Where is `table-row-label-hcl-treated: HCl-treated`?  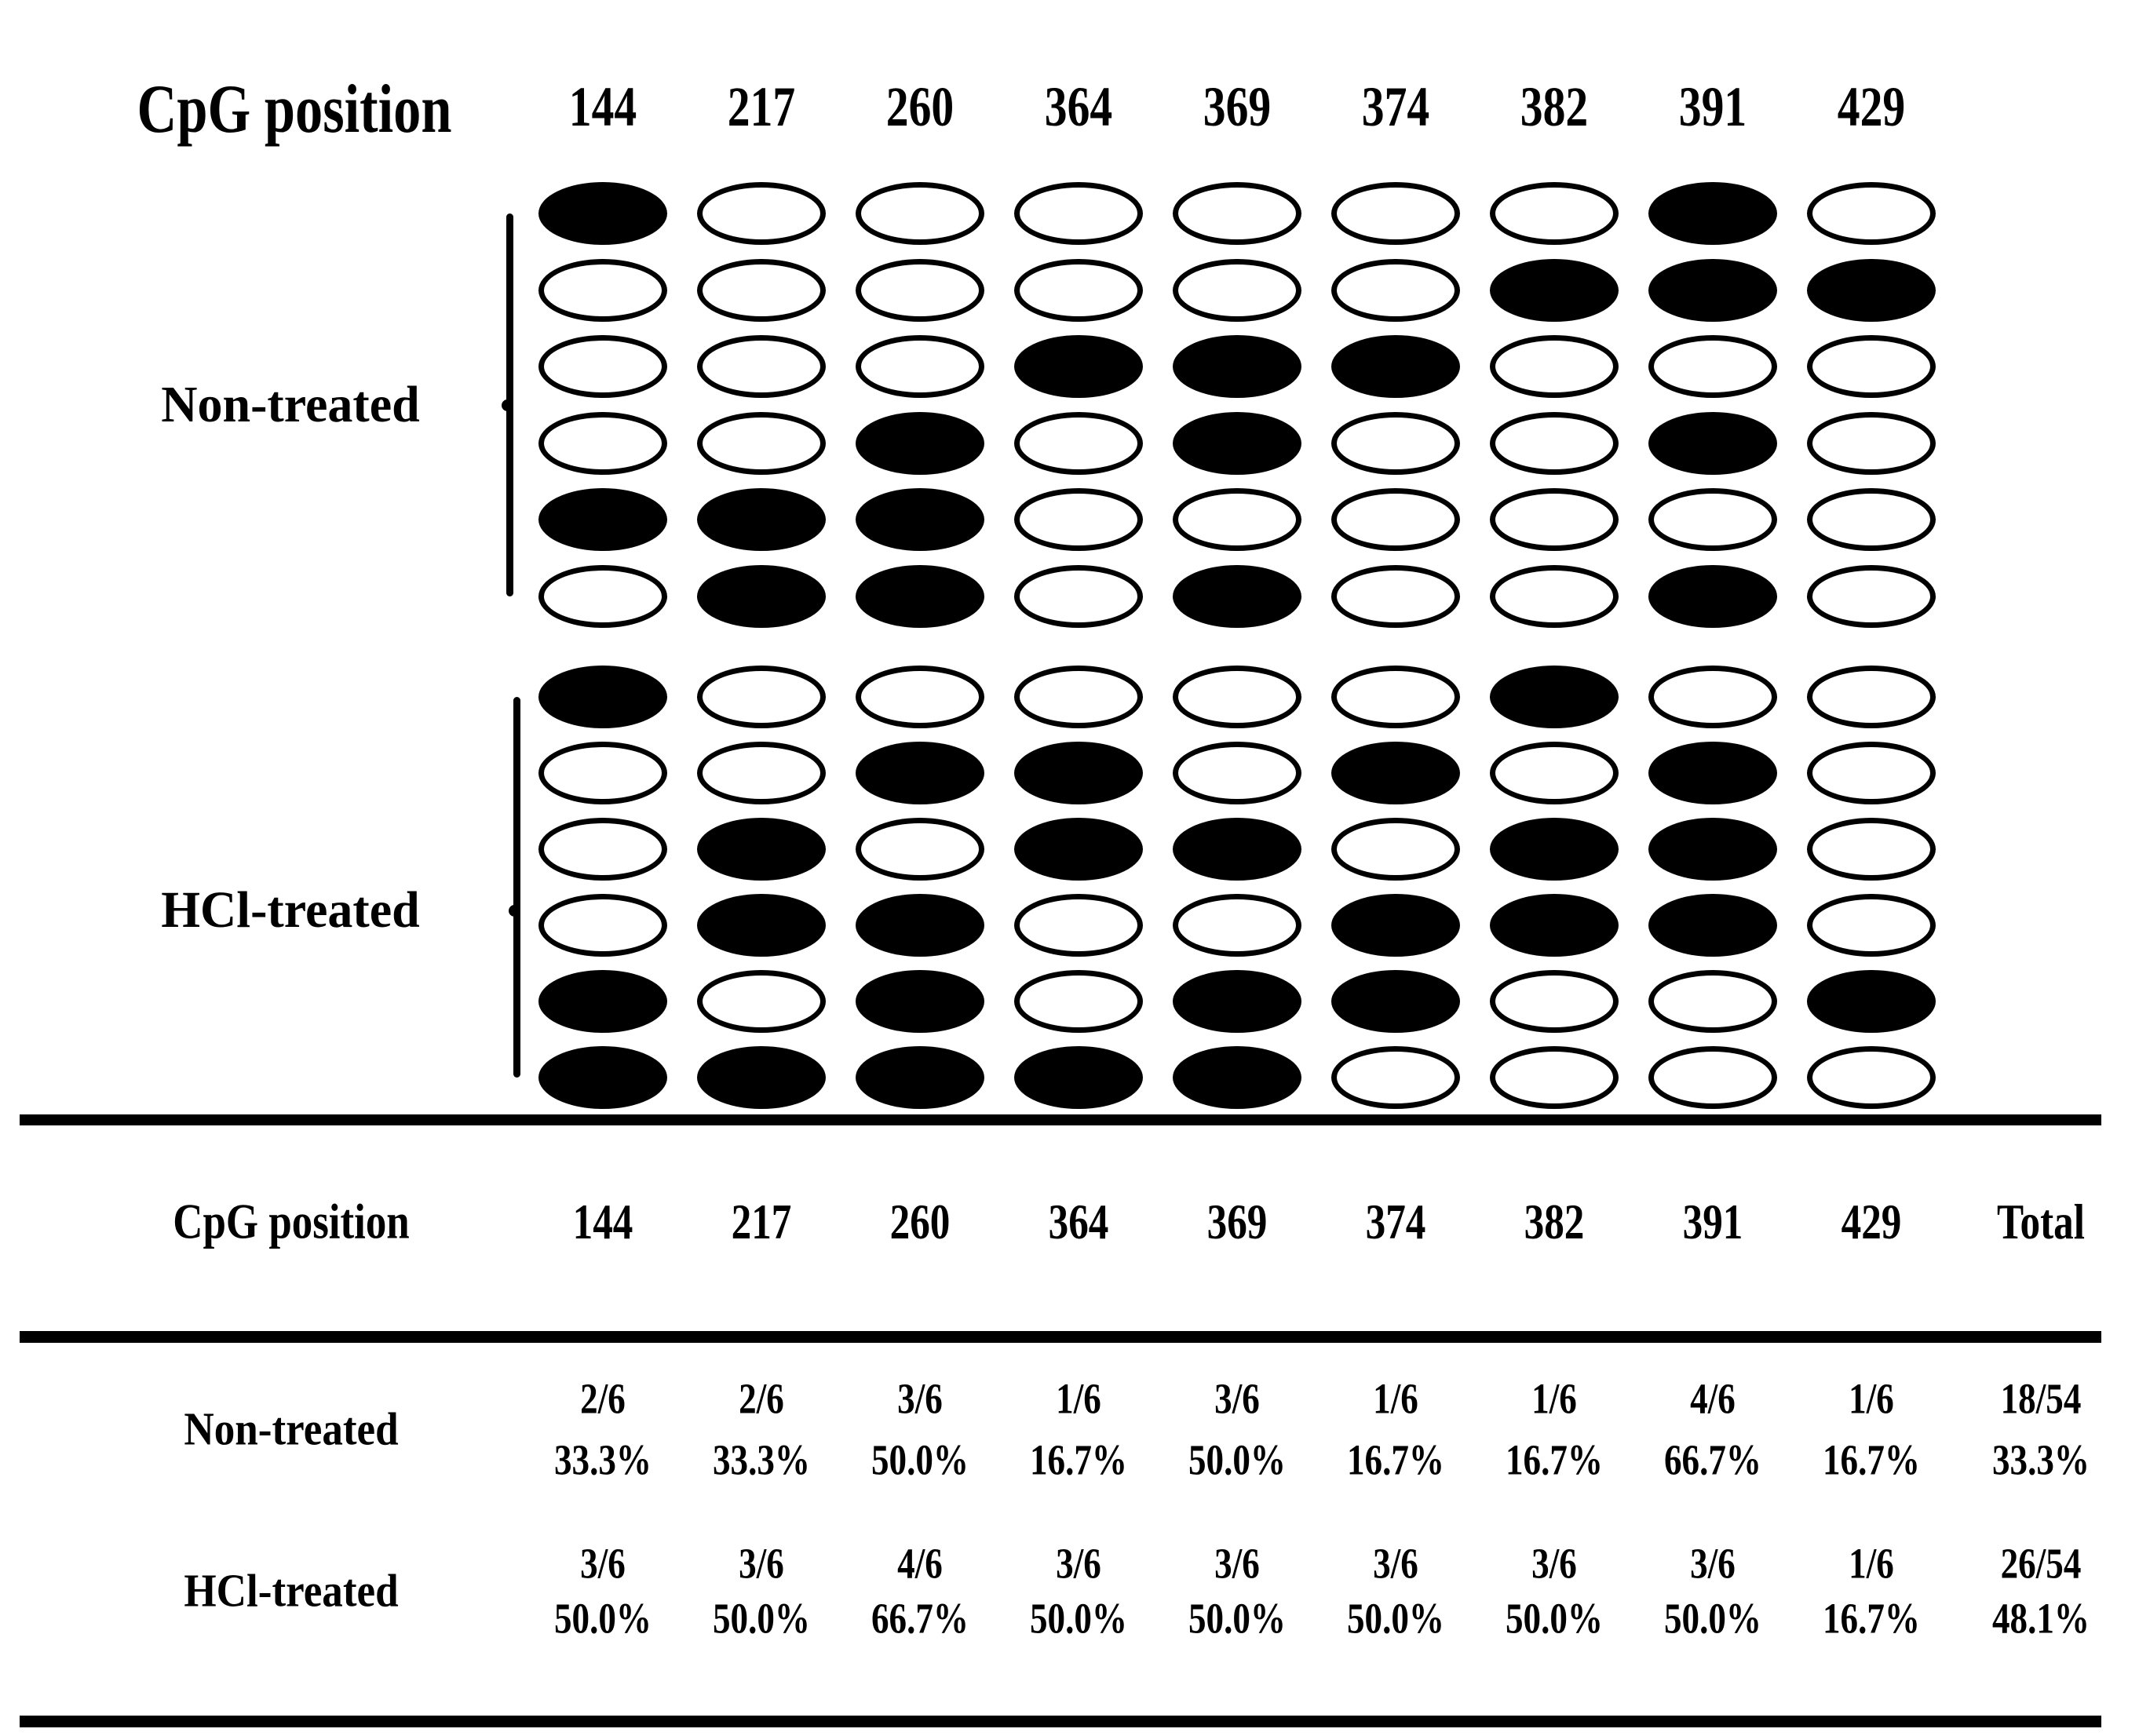 table-row-label-hcl-treated: HCl-treated is located at coordinates (291, 1590).